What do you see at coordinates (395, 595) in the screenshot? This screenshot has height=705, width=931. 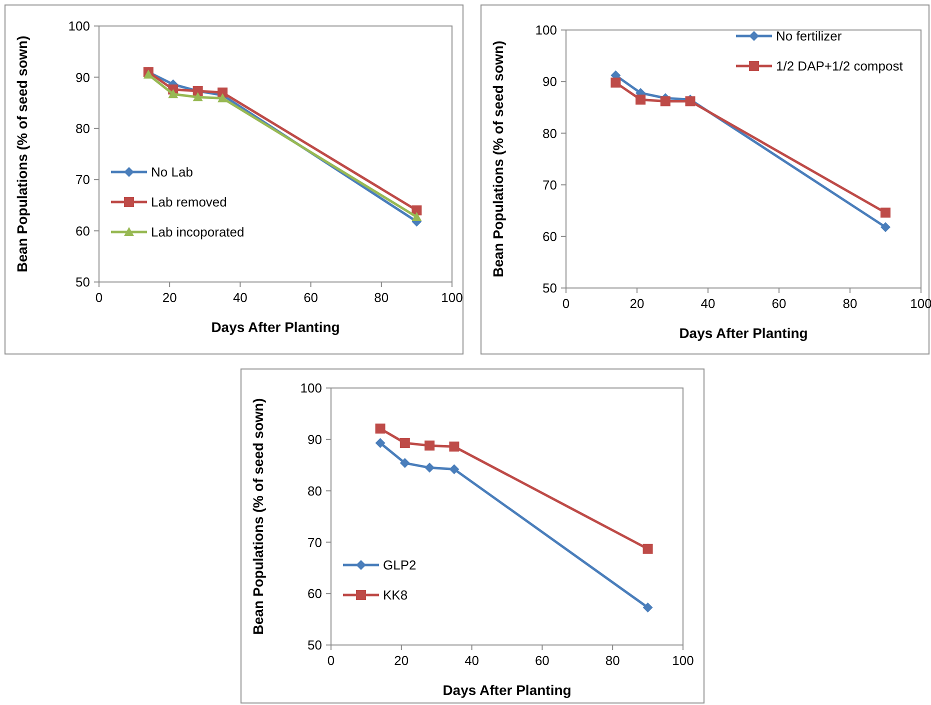 I see `legend-label: KK8` at bounding box center [395, 595].